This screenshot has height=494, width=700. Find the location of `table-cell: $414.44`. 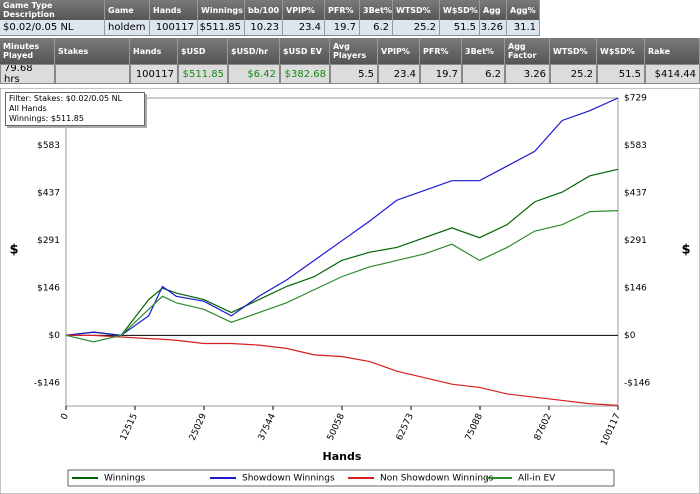

table-cell: $414.44 is located at coordinates (672, 74).